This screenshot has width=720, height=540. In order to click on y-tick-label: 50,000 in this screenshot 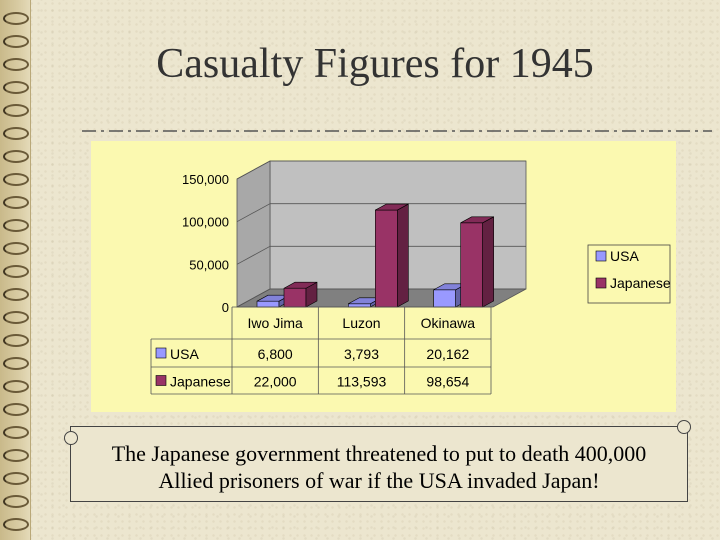, I will do `click(209, 264)`.